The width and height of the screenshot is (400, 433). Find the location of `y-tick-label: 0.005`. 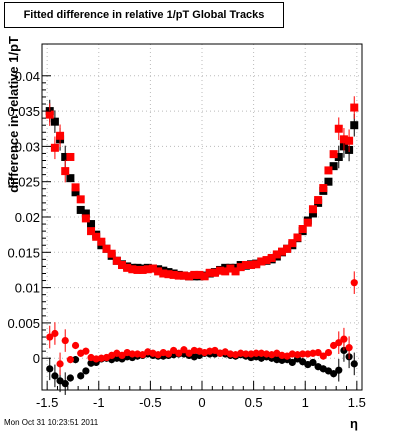

y-tick-label: 0.005 is located at coordinates (23, 323).